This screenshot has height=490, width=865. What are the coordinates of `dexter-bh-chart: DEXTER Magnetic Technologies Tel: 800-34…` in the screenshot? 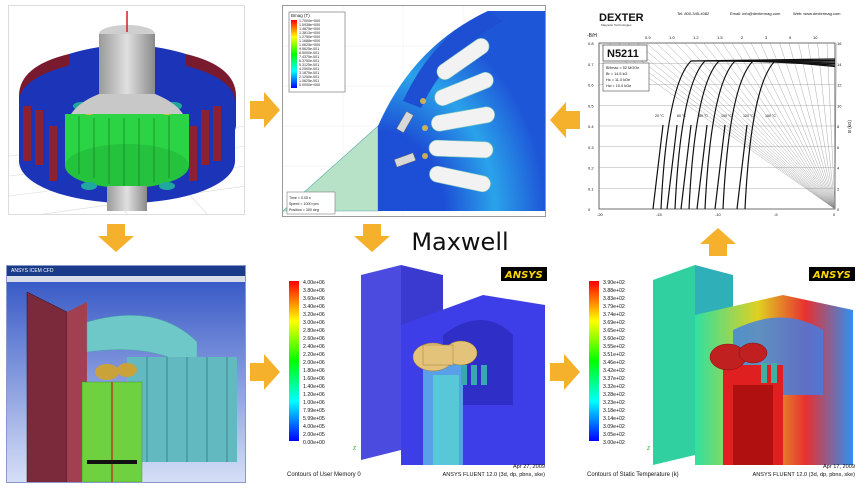 It's located at (719, 114).